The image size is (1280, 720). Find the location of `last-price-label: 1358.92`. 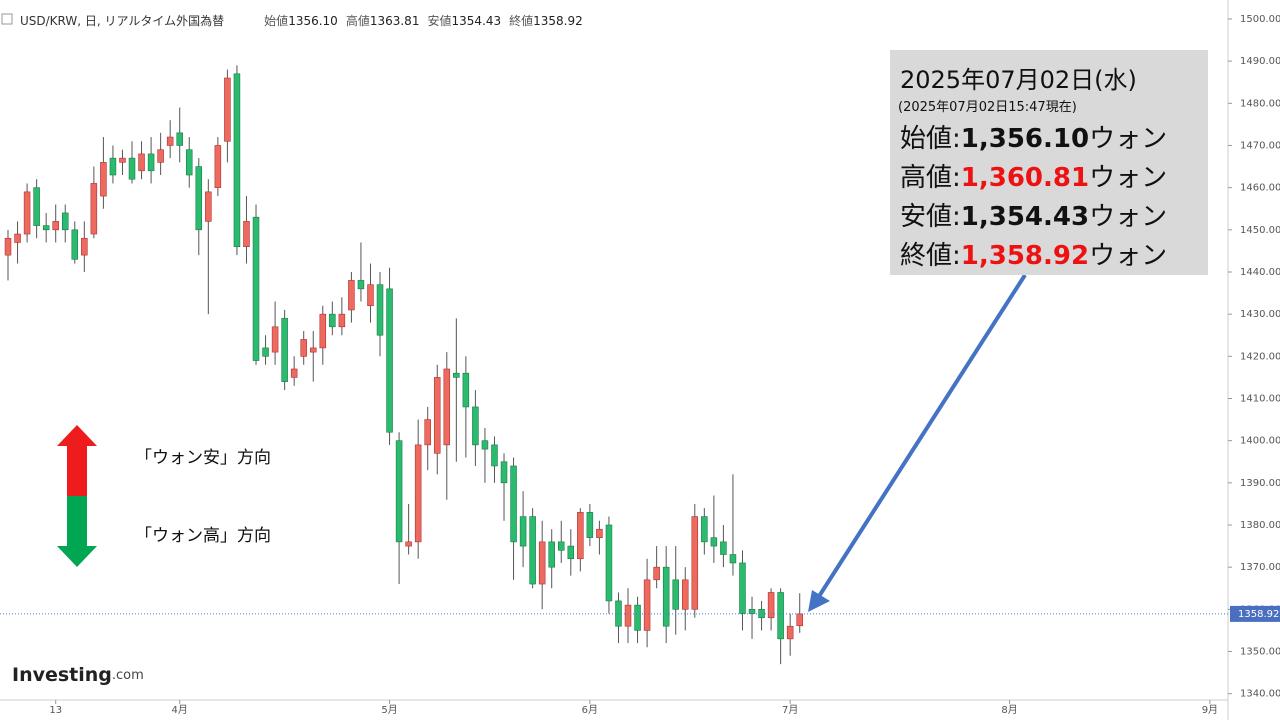

last-price-label: 1358.92 is located at coordinates (1258, 614).